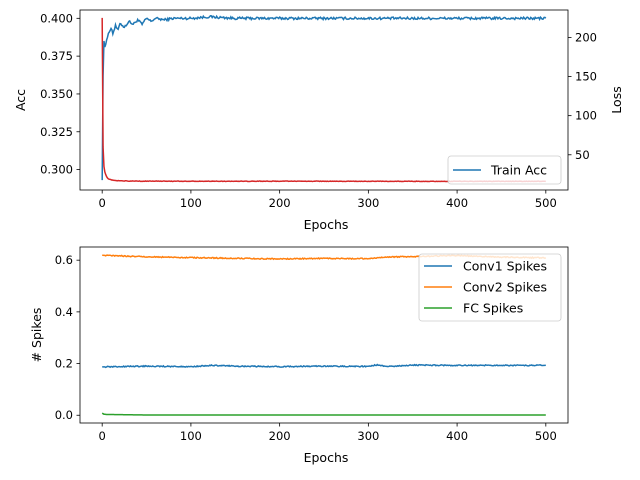 This screenshot has width=640, height=480. What do you see at coordinates (56, 18) in the screenshot?
I see `top-y-tick-label: 0.400` at bounding box center [56, 18].